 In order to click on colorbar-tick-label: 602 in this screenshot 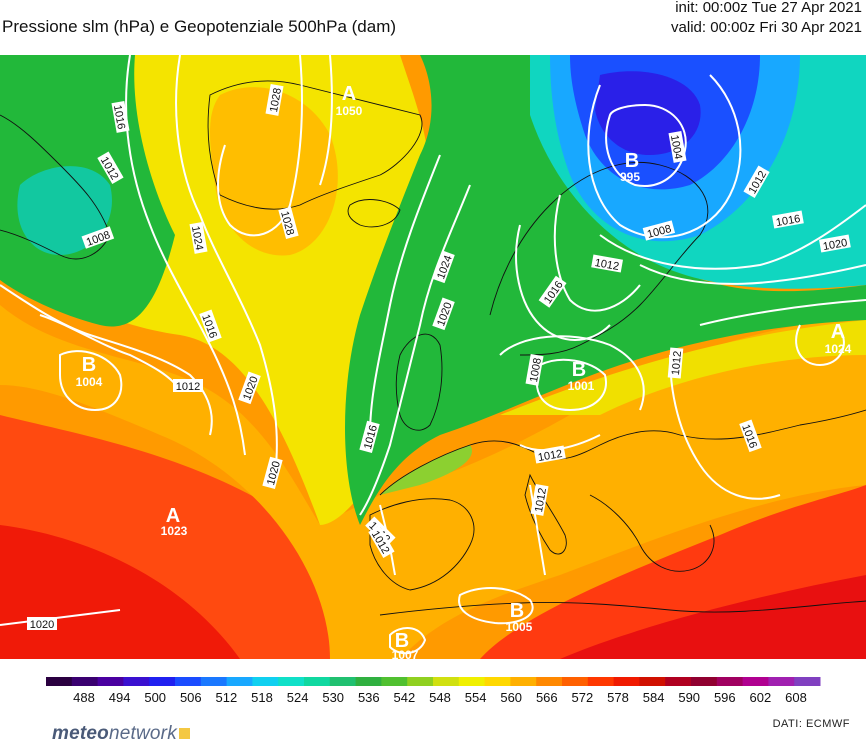, I will do `click(761, 697)`.